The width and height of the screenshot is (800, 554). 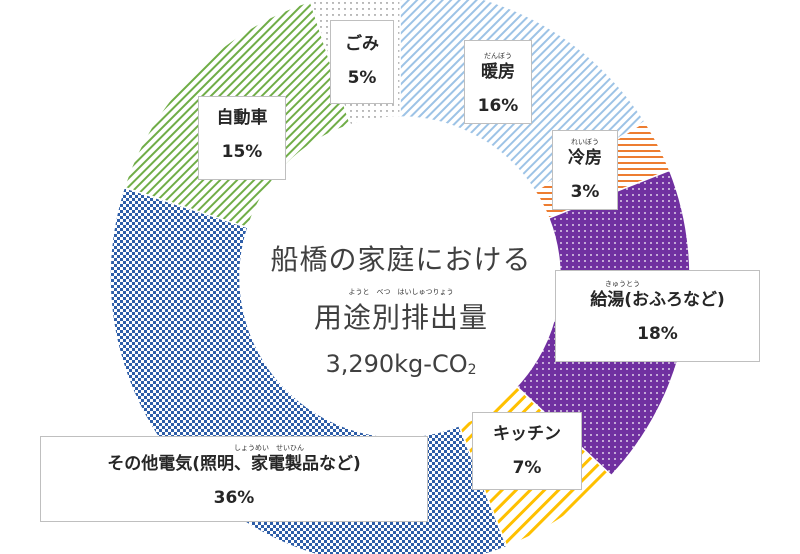 What do you see at coordinates (234, 497) in the screenshot?
I see `label-other-electric-value: 36%` at bounding box center [234, 497].